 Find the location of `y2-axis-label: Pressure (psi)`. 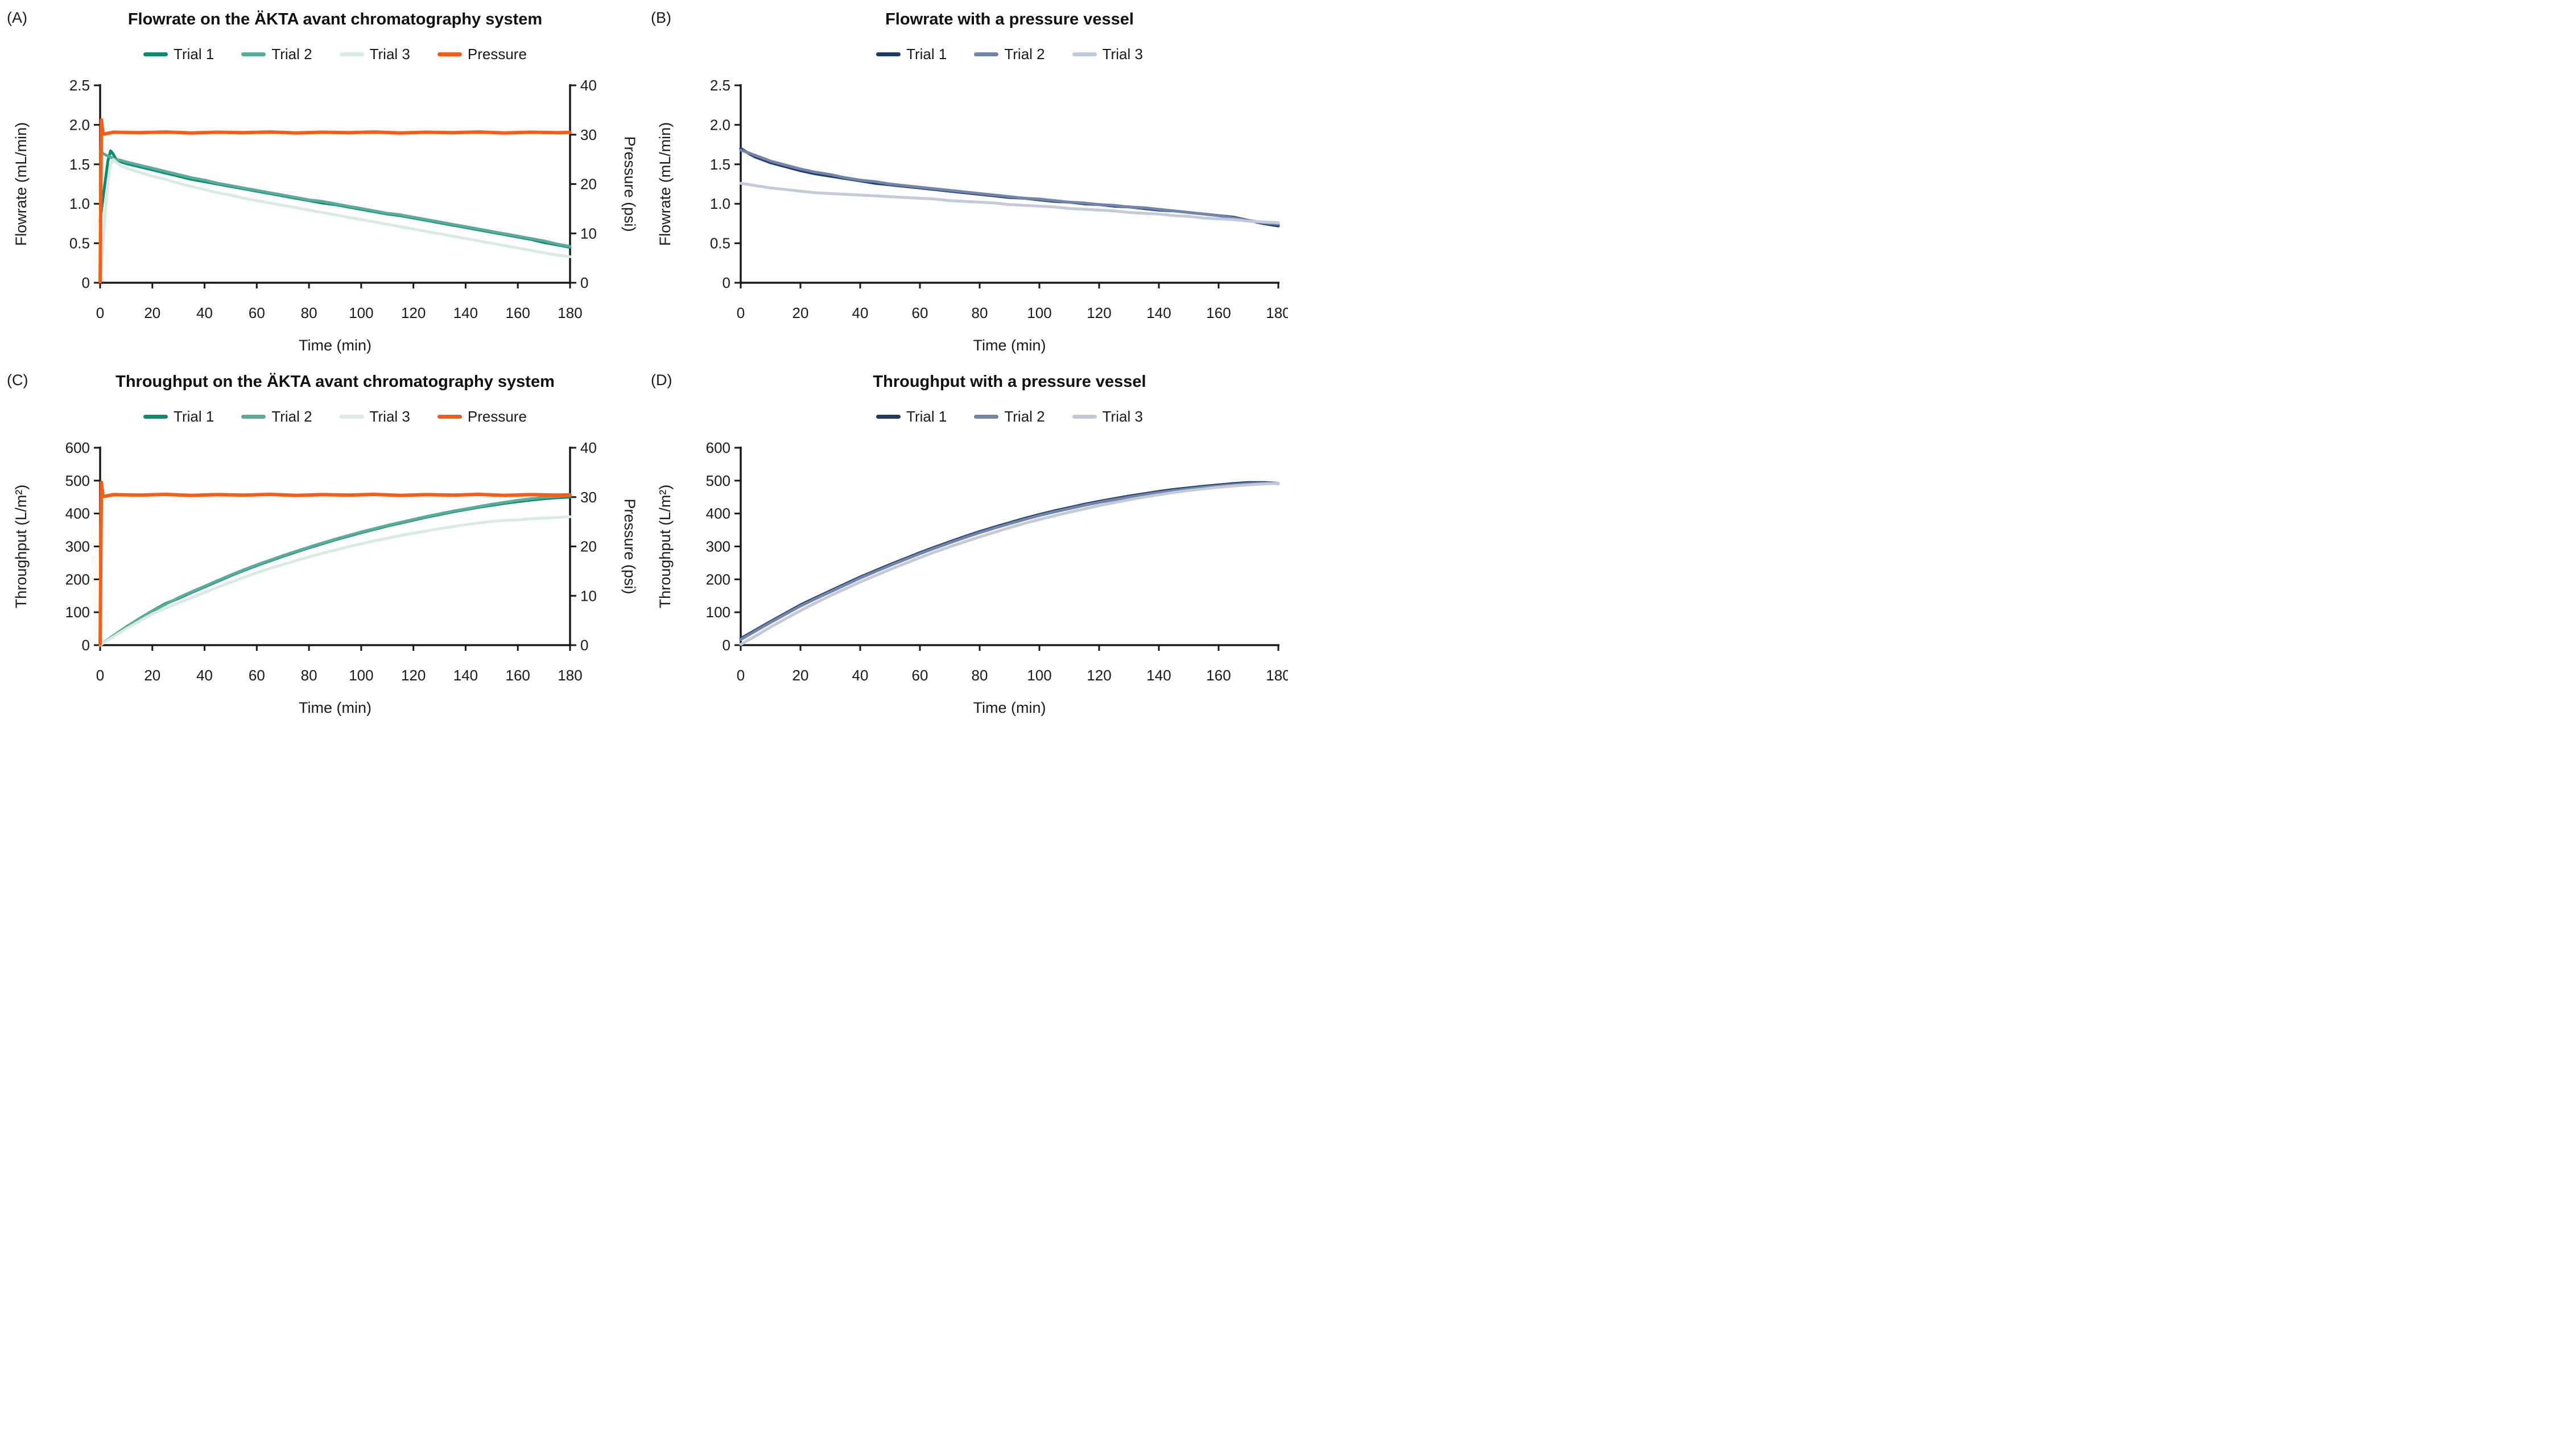

y2-axis-label: Pressure (psi) is located at coordinates (630, 546).